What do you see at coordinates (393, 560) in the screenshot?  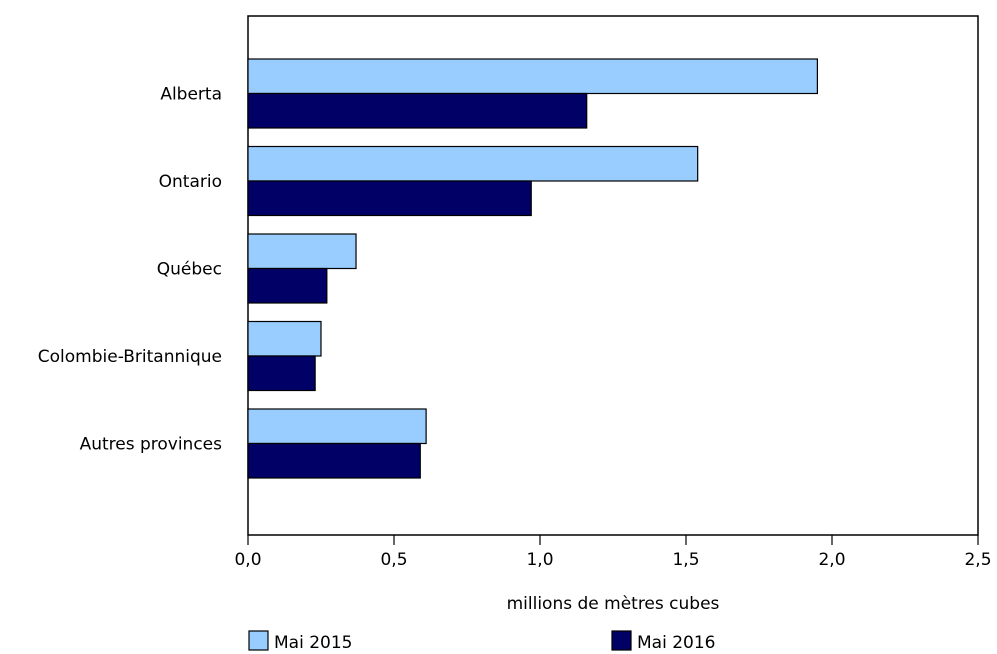 I see `x-tick-label: 0,5` at bounding box center [393, 560].